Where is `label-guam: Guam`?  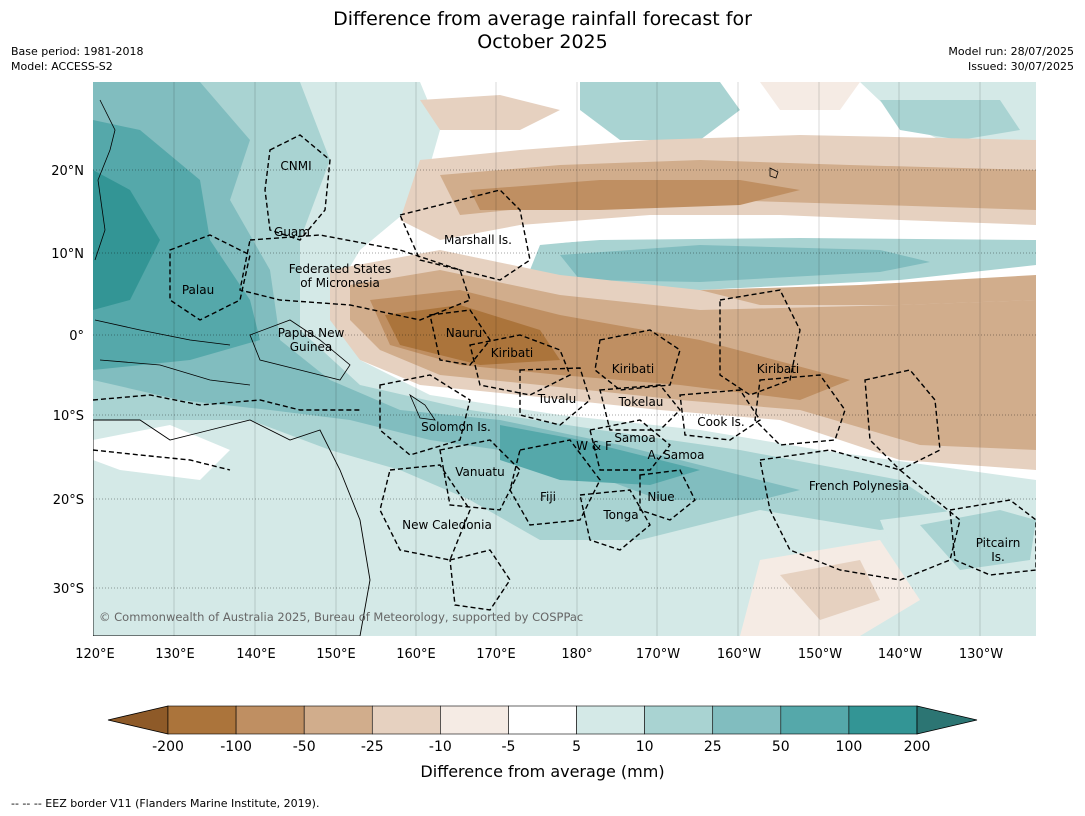 label-guam: Guam is located at coordinates (292, 232).